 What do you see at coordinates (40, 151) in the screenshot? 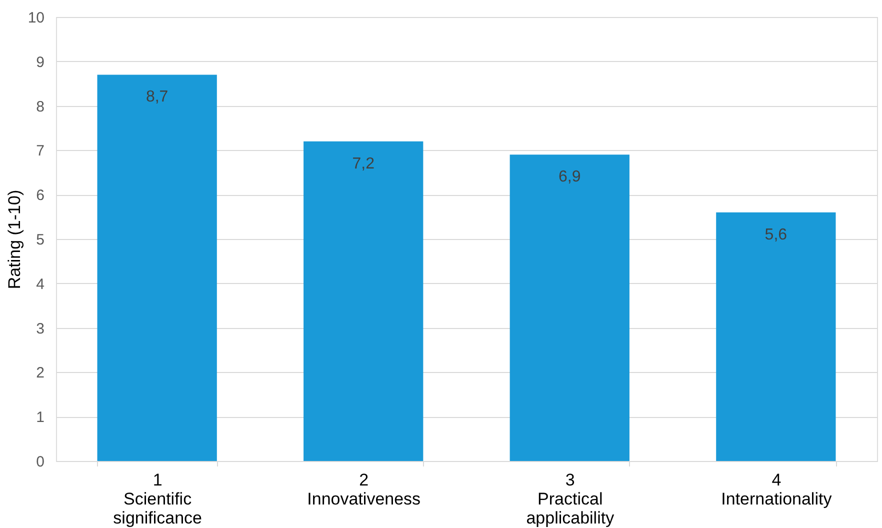
I see `y-tick-label: 7` at bounding box center [40, 151].